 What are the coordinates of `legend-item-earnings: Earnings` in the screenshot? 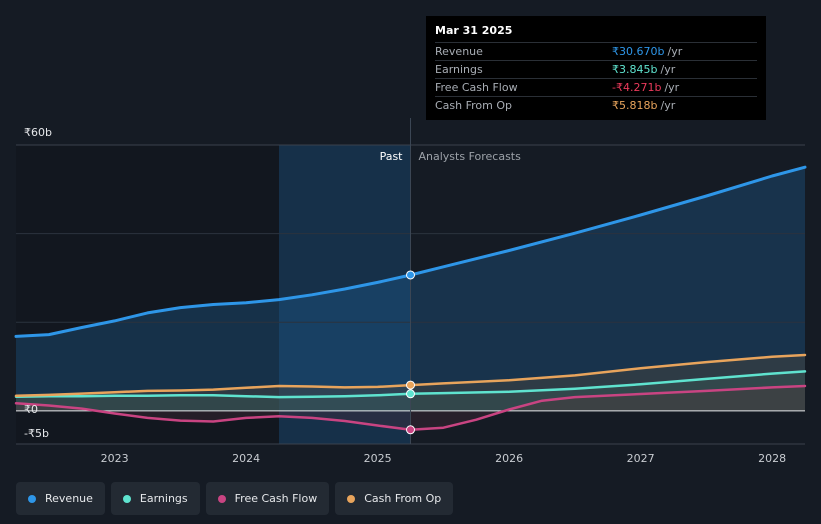 It's located at (155, 498).